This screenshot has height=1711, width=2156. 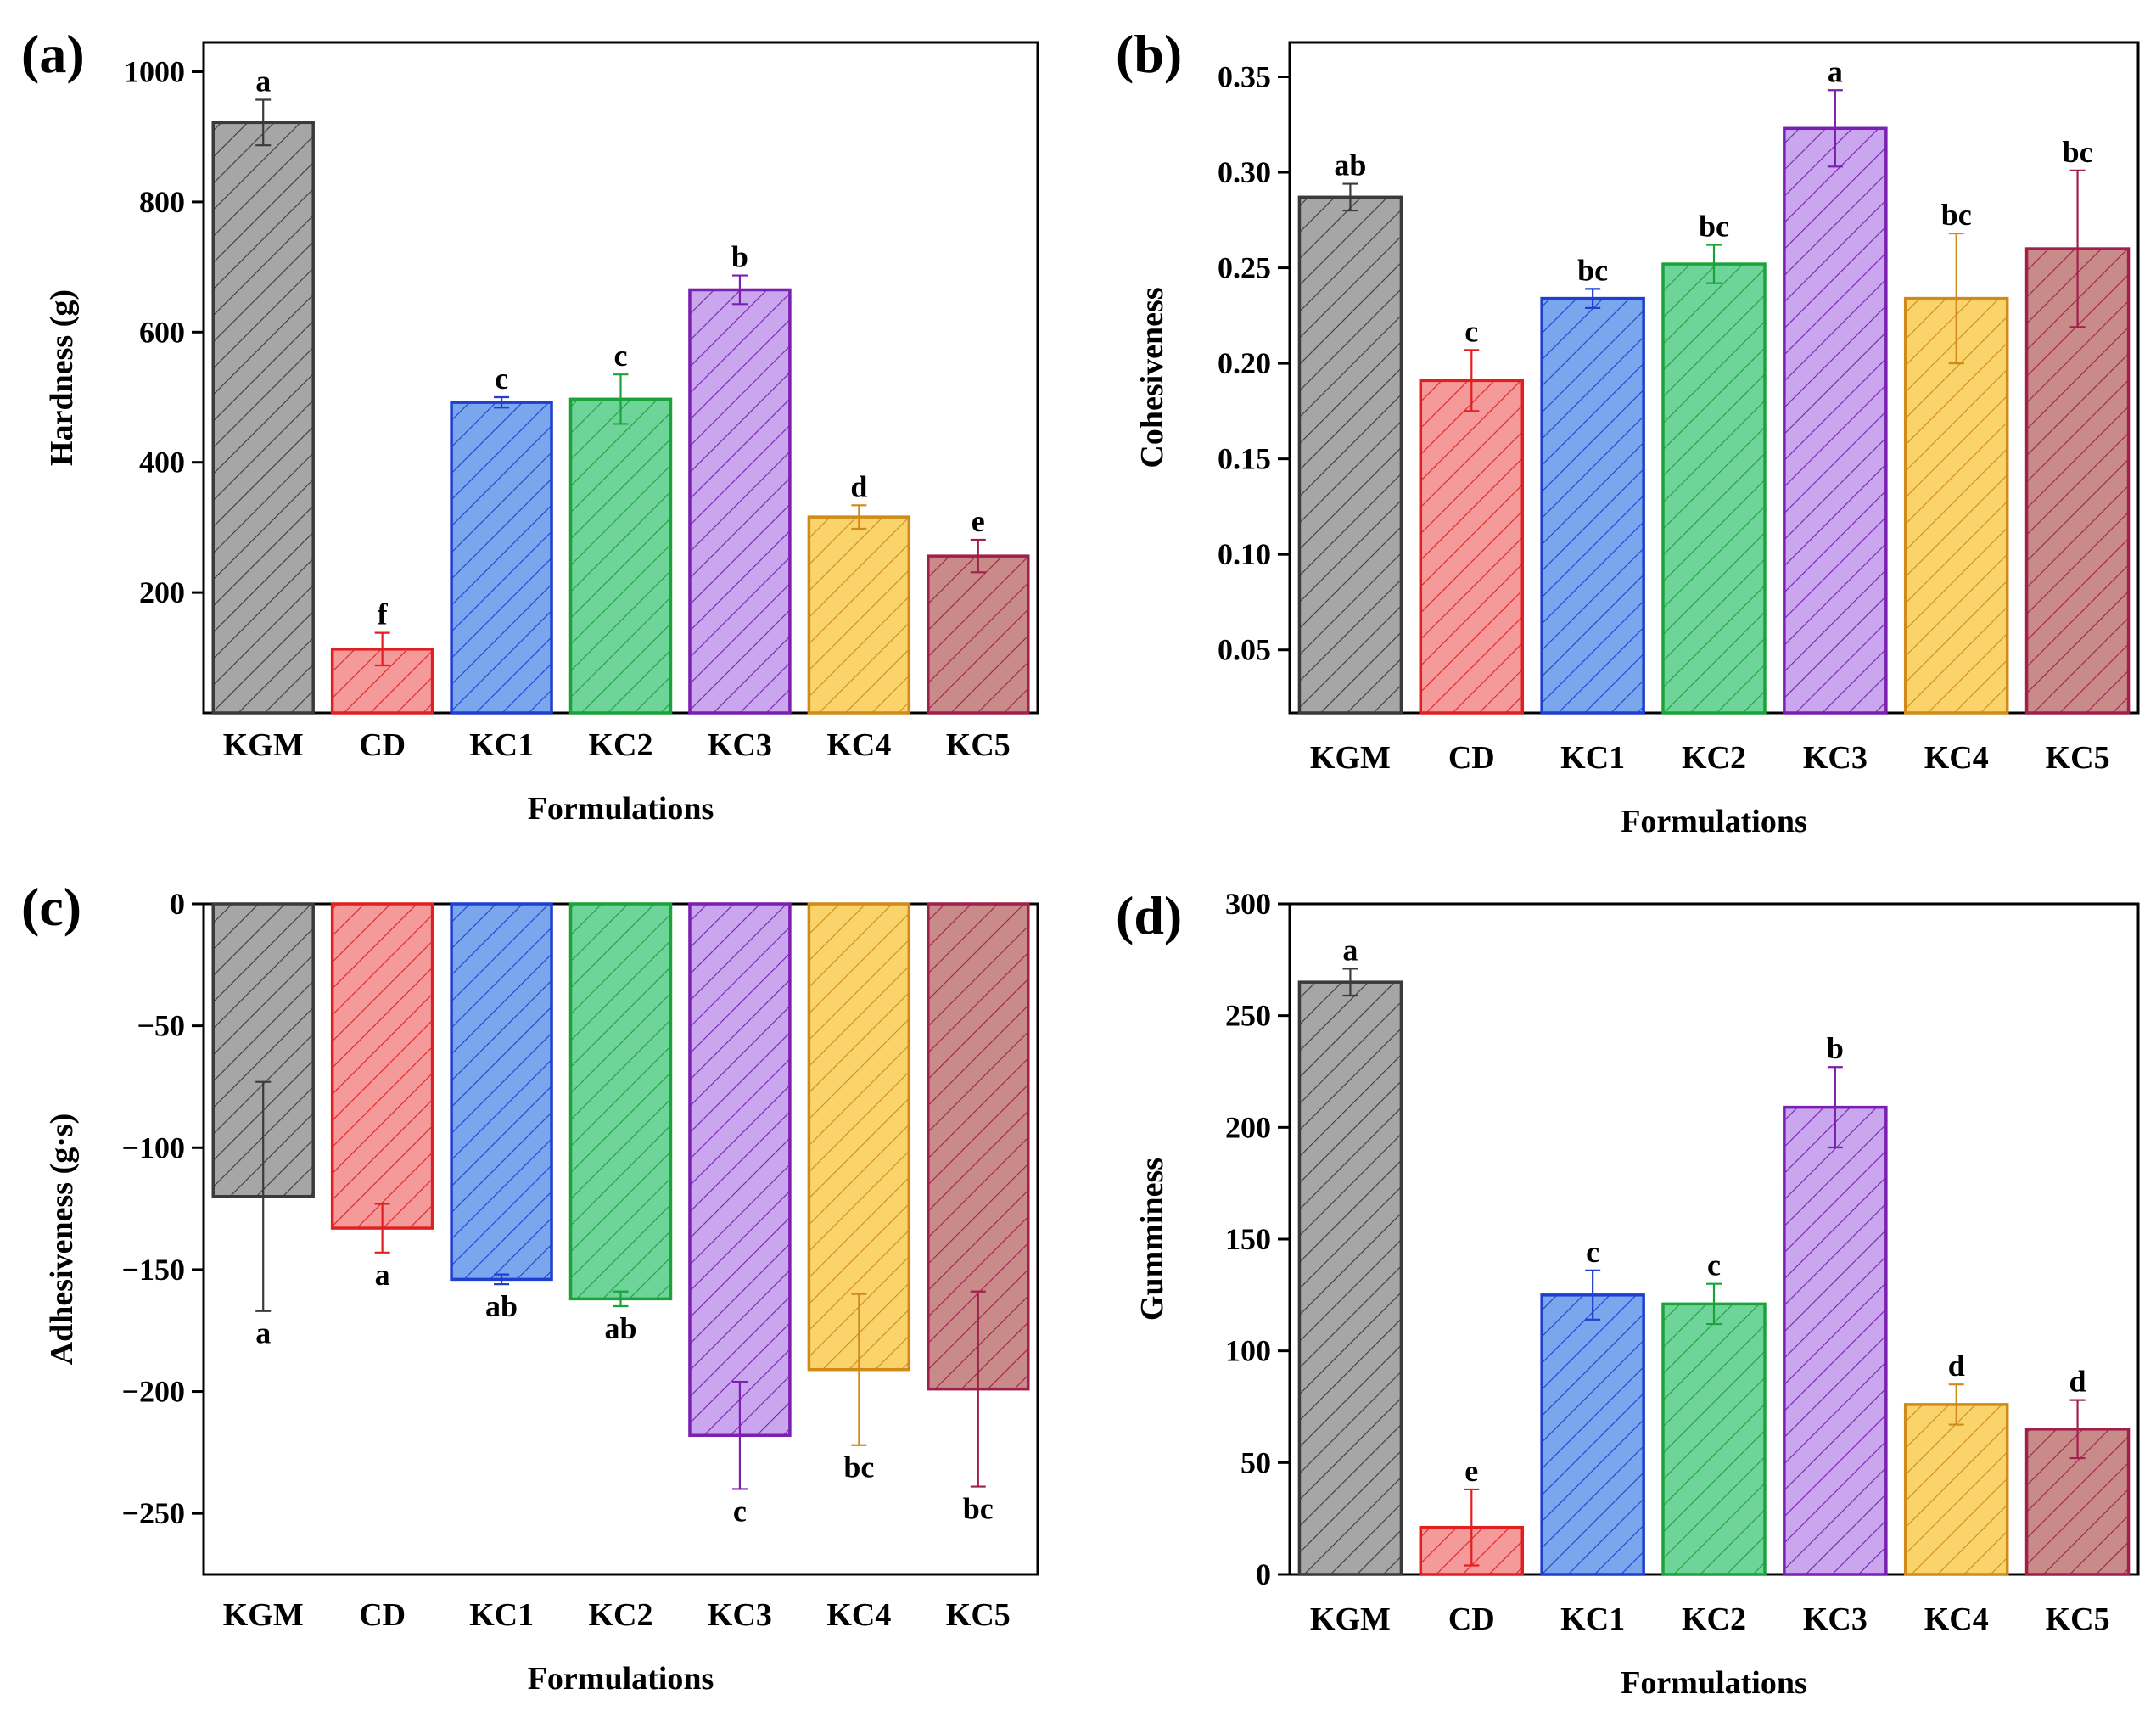 What do you see at coordinates (1152, 377) in the screenshot?
I see `y-axis-label: Cohesiveness` at bounding box center [1152, 377].